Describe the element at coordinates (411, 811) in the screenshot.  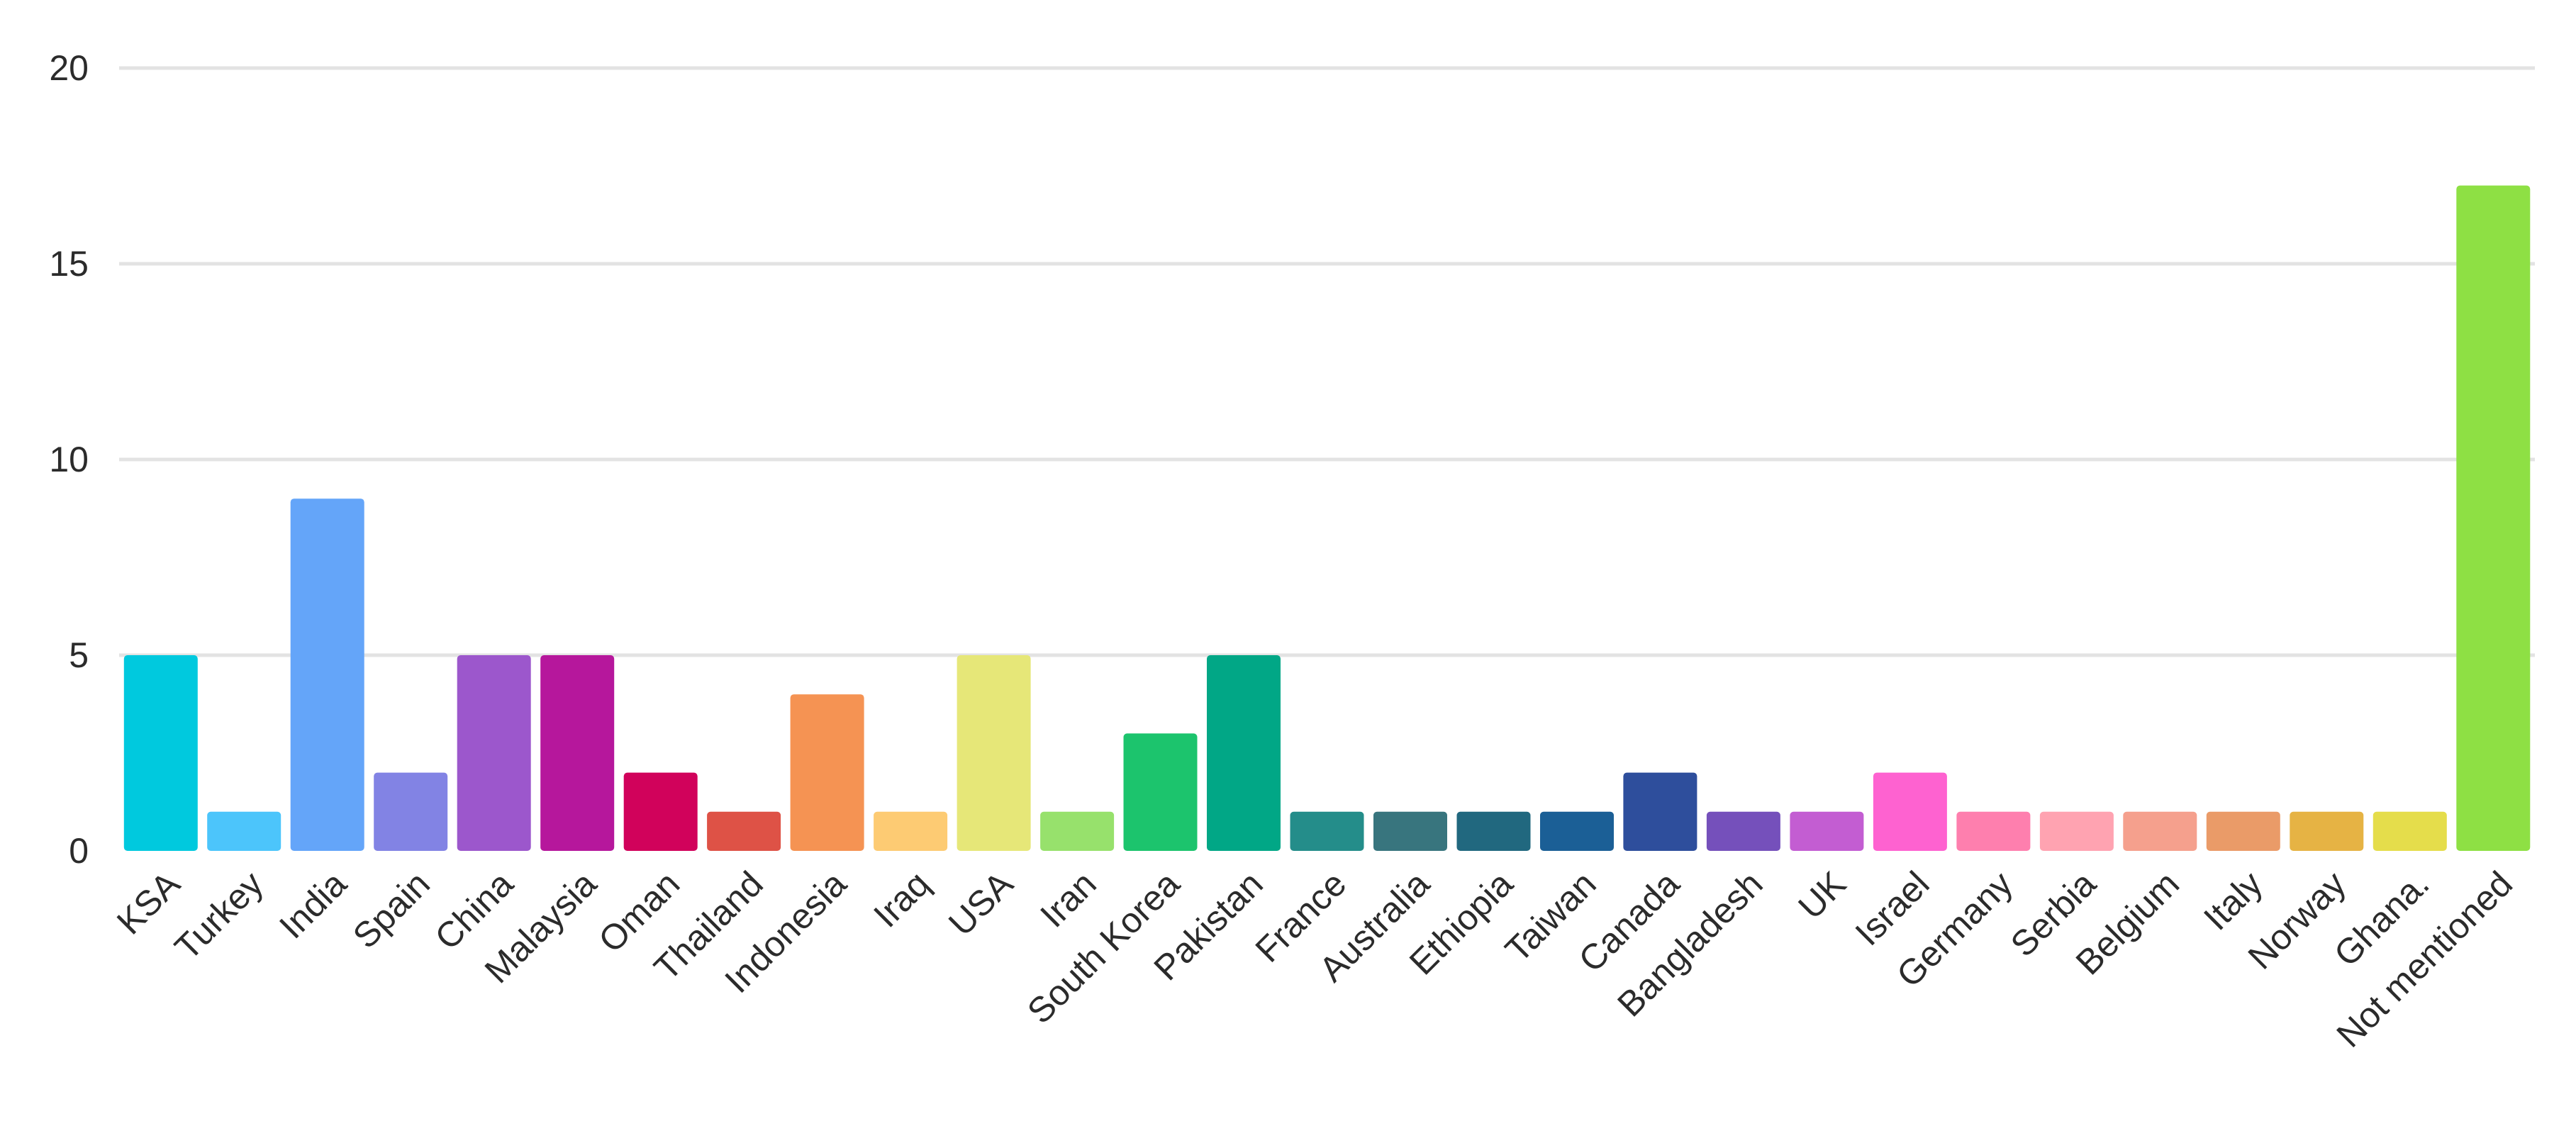
I see `bar-spain` at that location.